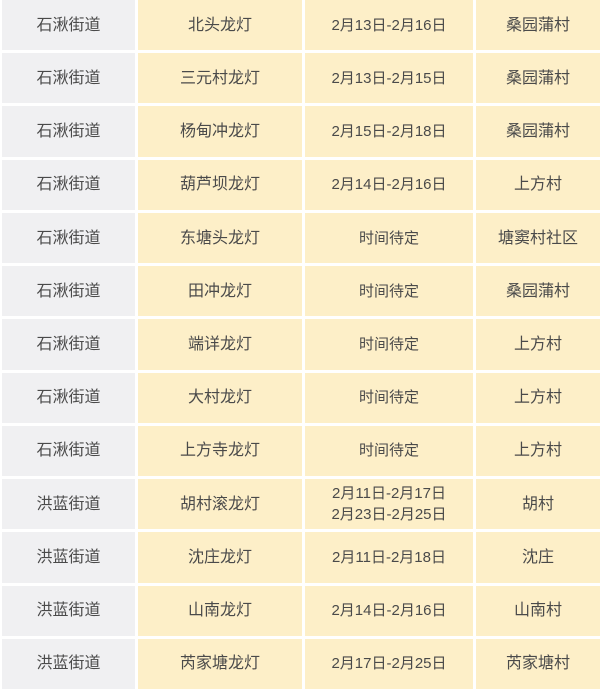  Describe the element at coordinates (389, 557) in the screenshot. I see `cell-dates: 2月11日-2月18日` at that location.